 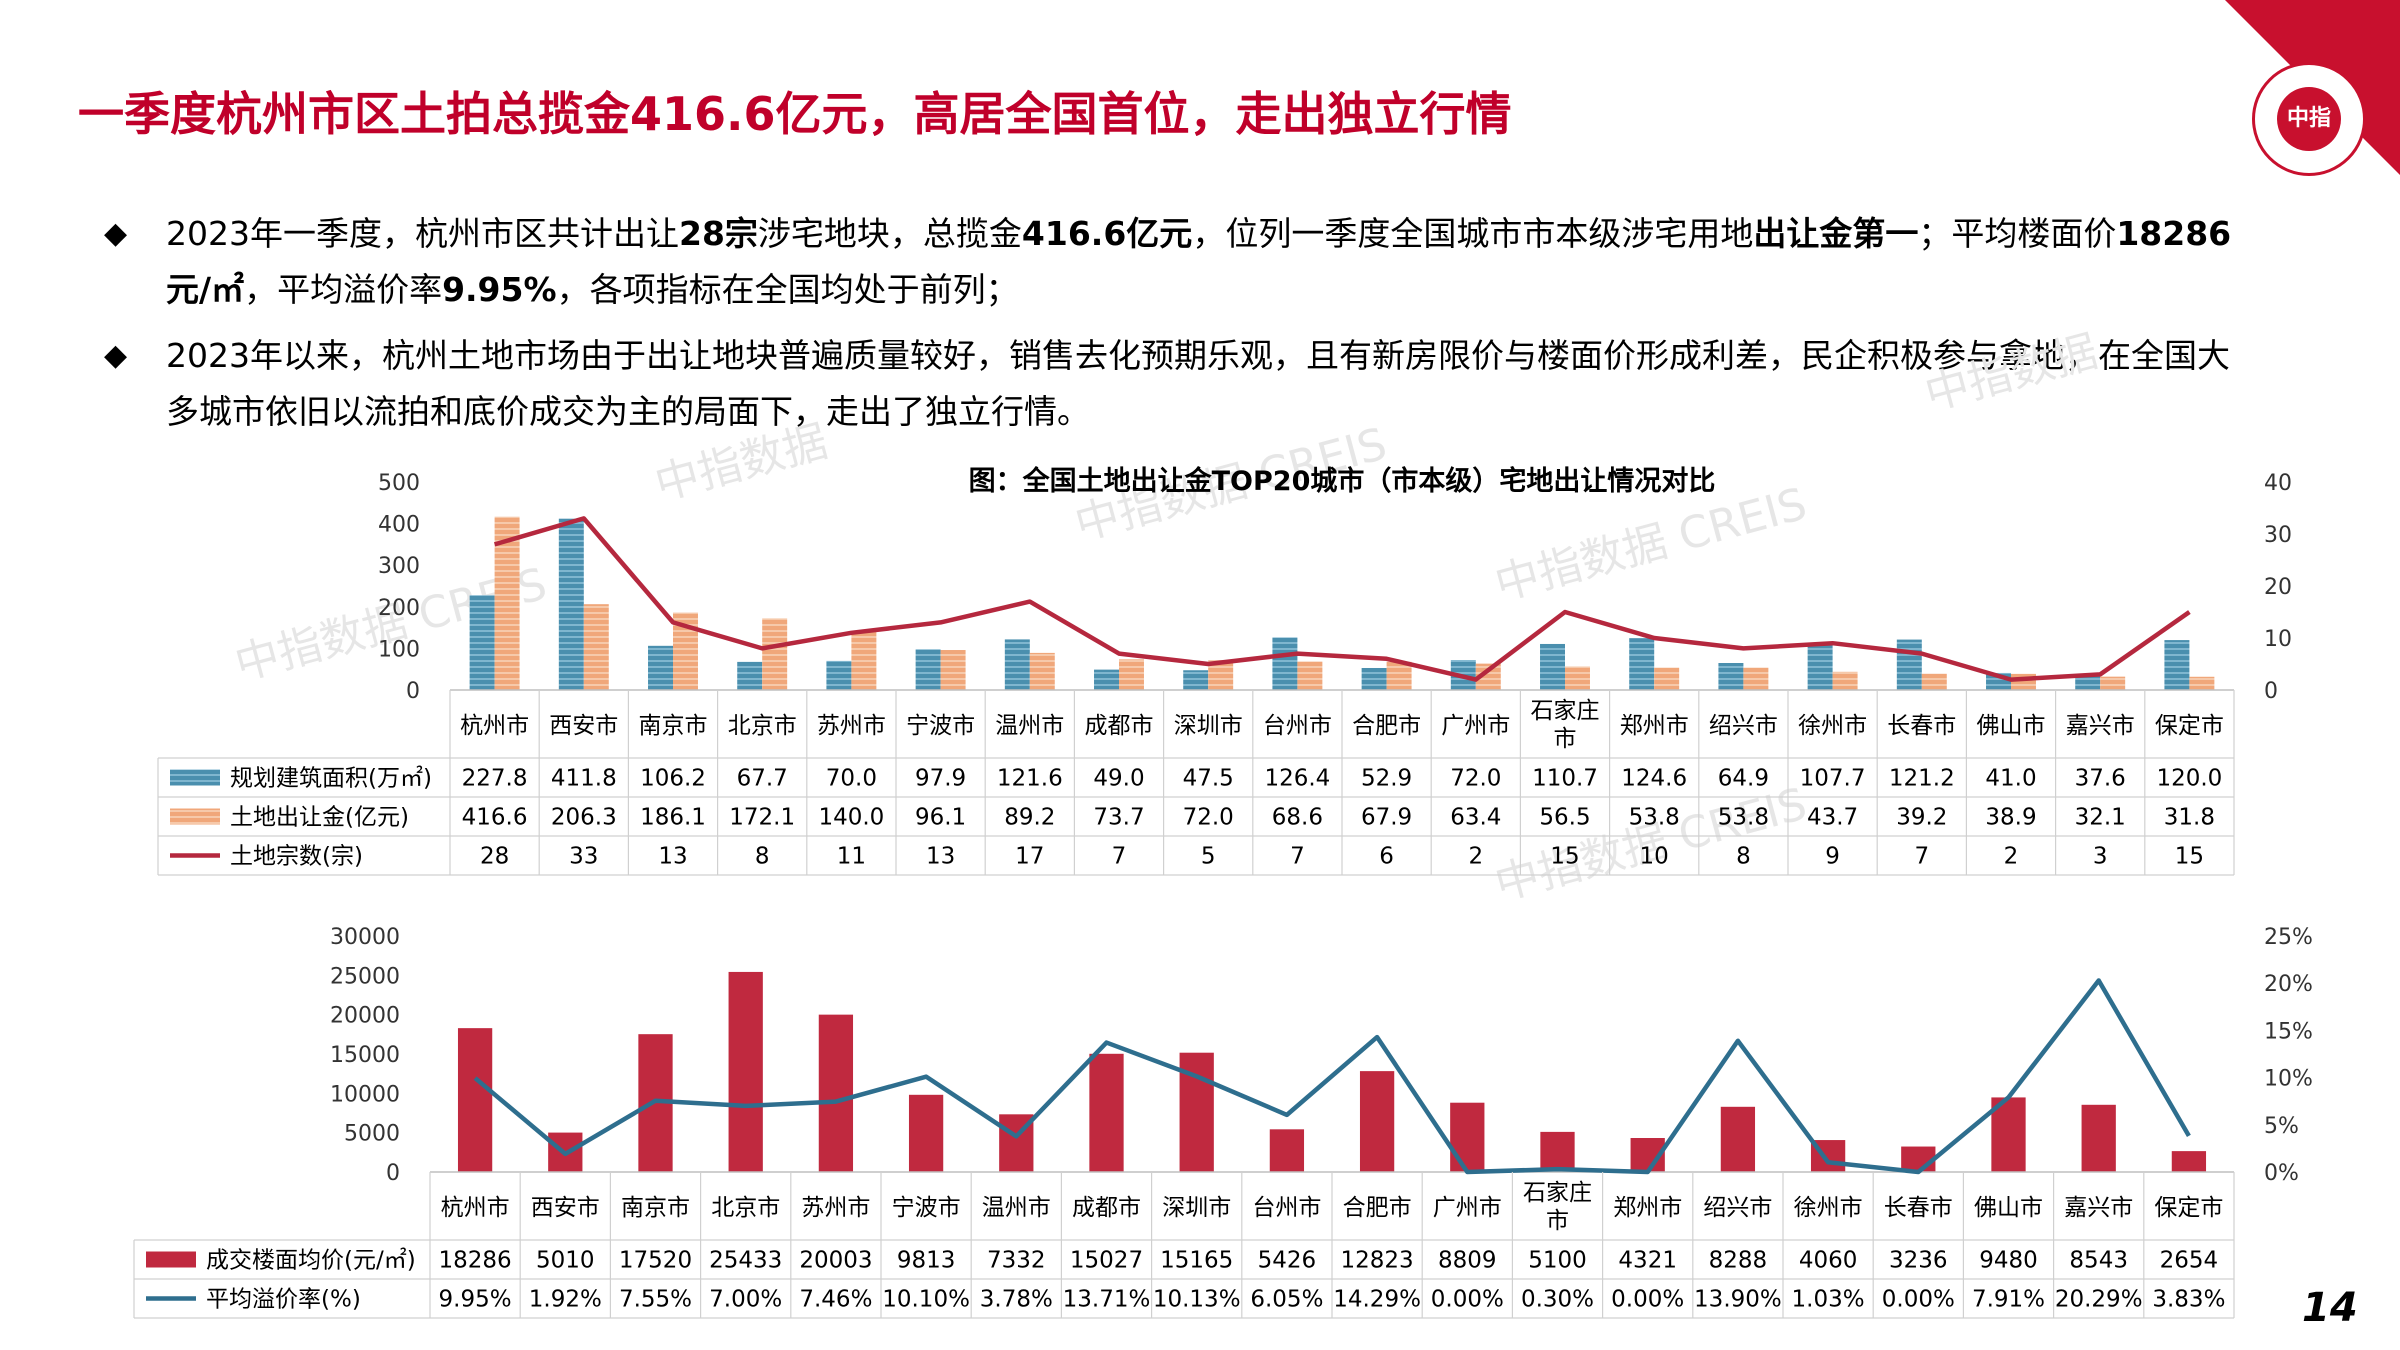 I want to click on data-label: 3236, so click(x=1918, y=1261).